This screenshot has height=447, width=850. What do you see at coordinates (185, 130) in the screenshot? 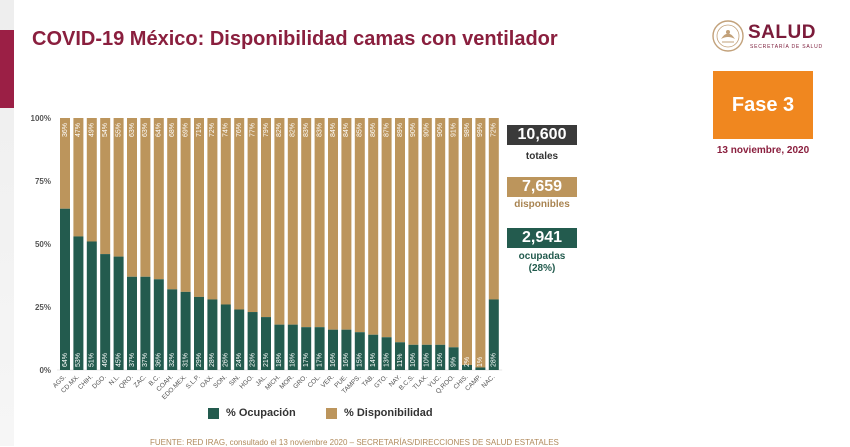
I see `data-label-available: 69%` at bounding box center [185, 130].